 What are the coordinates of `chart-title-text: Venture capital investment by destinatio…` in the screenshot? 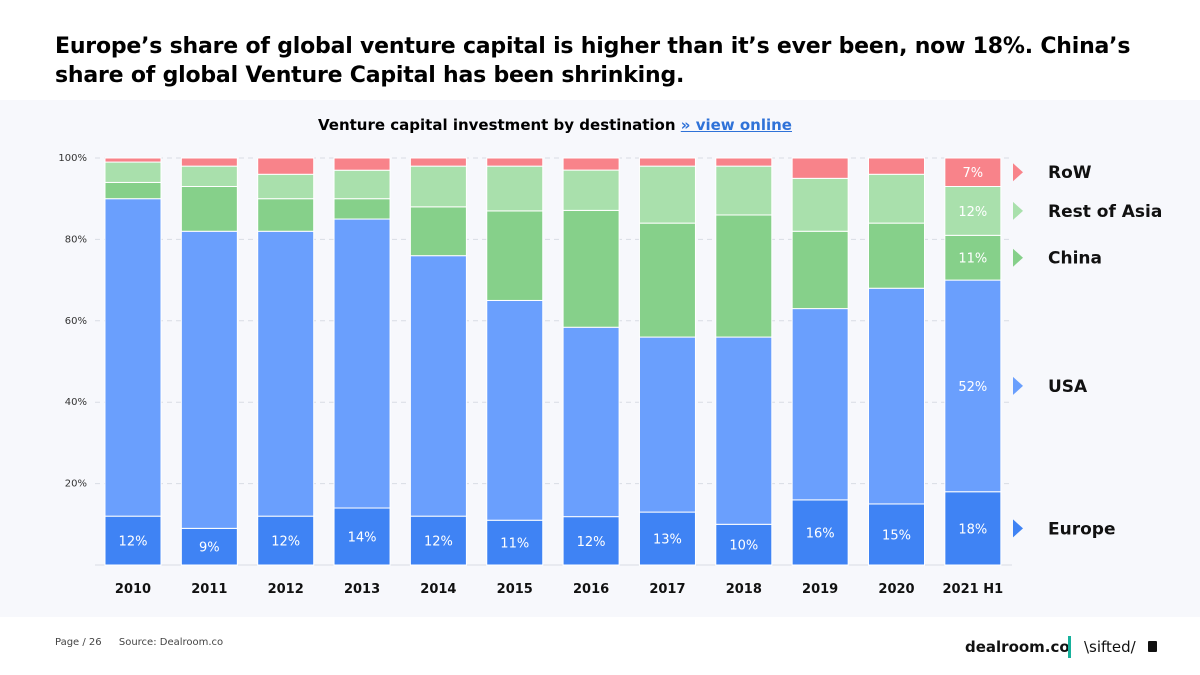 It's located at (496, 125).